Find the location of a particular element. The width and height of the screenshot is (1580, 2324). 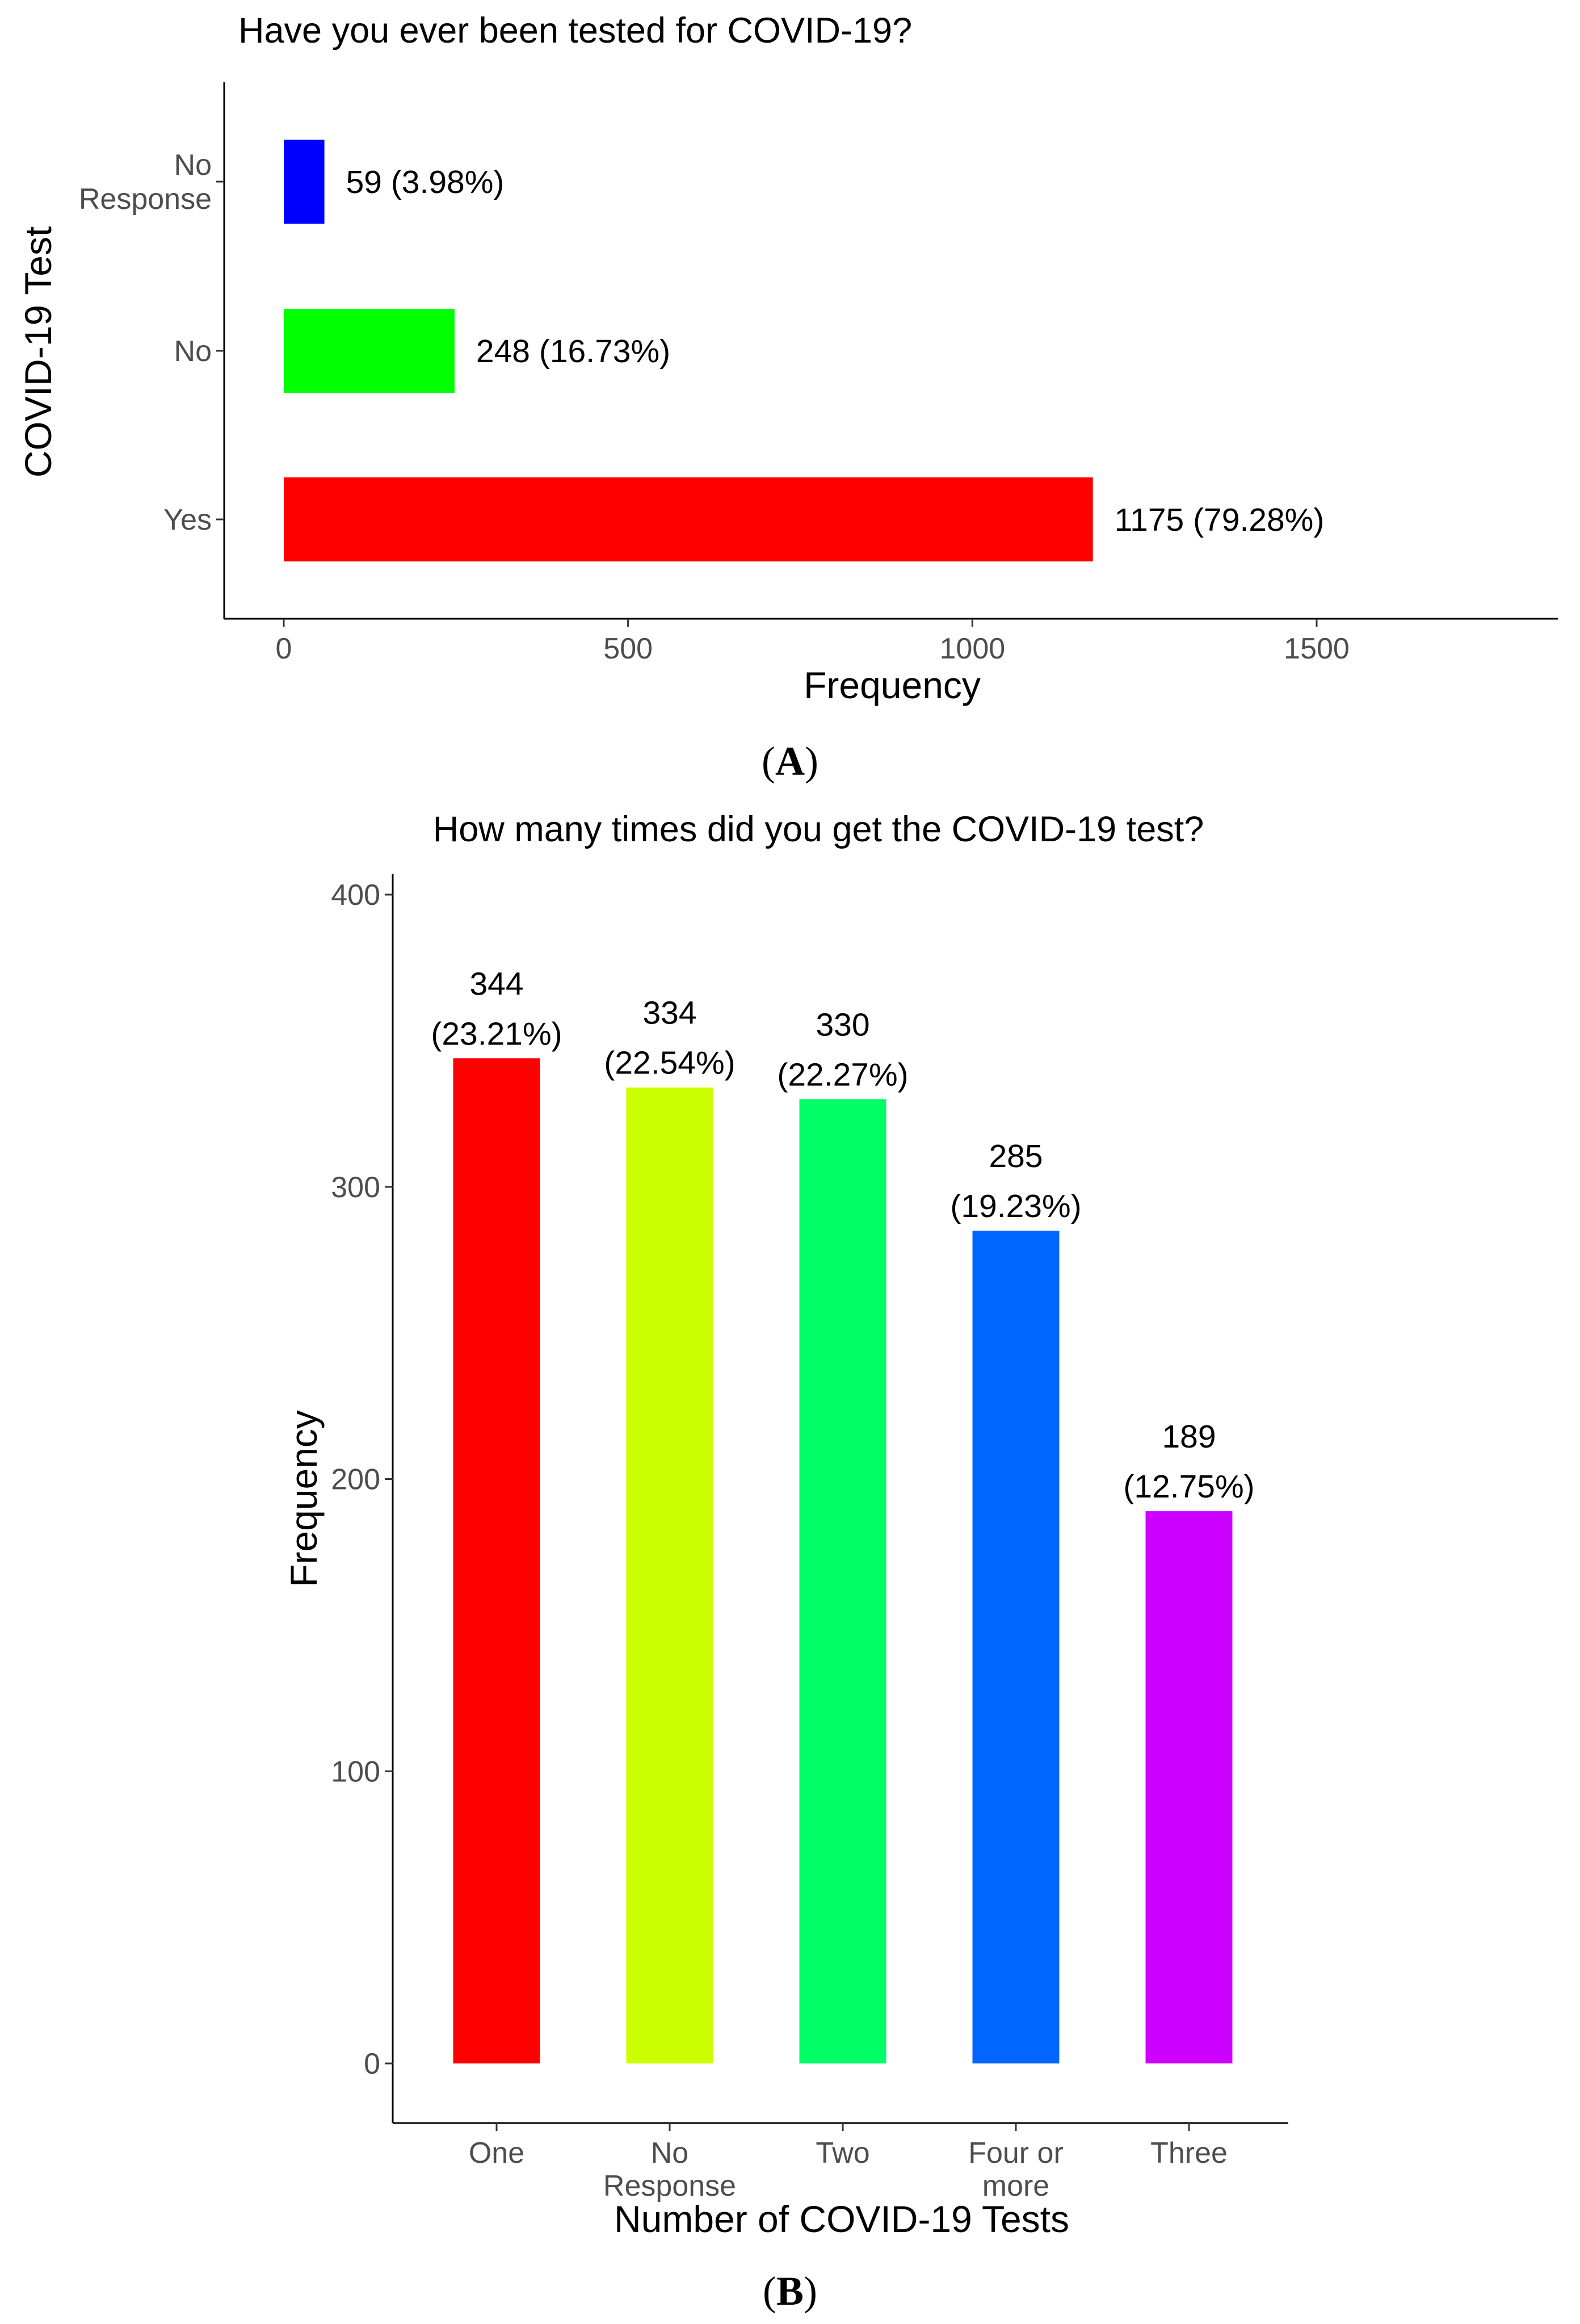

chart-b-data-label-percent: (12.75%) is located at coordinates (1188, 1487).